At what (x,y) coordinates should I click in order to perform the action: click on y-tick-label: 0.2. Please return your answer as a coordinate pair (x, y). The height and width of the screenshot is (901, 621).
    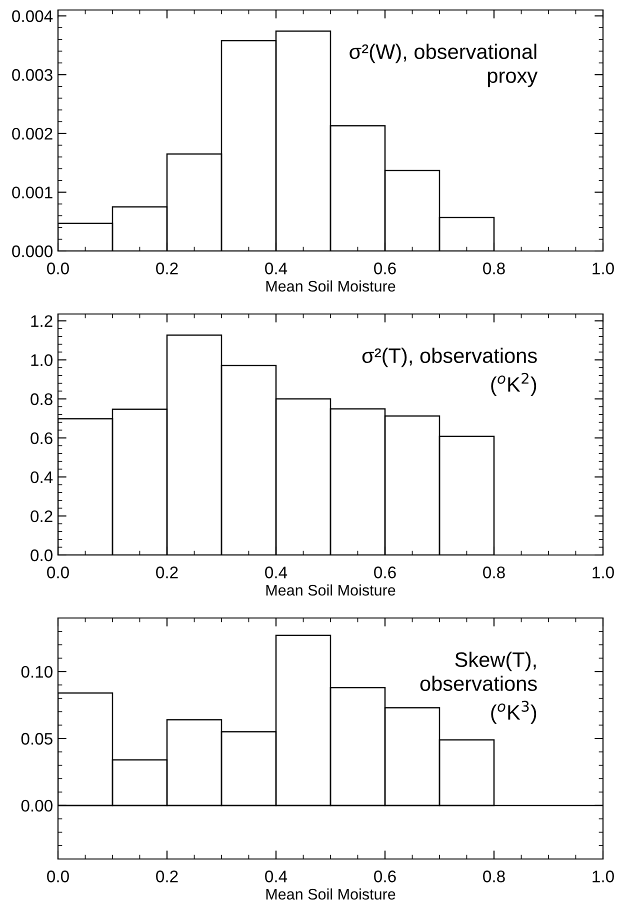
    Looking at the image, I should click on (41, 516).